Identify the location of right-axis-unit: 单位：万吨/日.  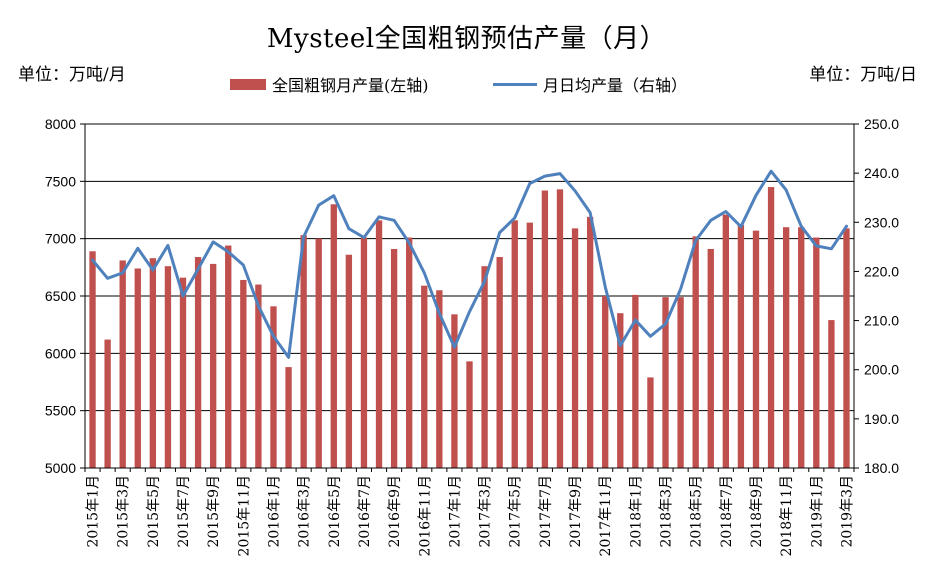
(863, 75).